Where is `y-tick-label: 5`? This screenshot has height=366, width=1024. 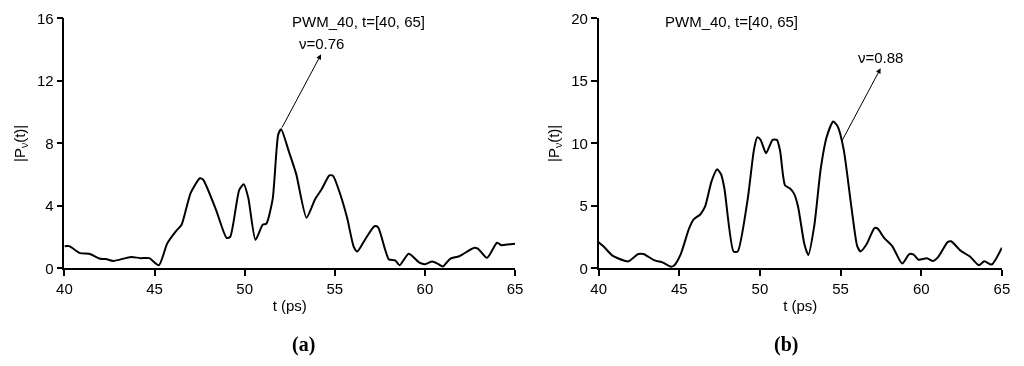
y-tick-label: 5 is located at coordinates (583, 206).